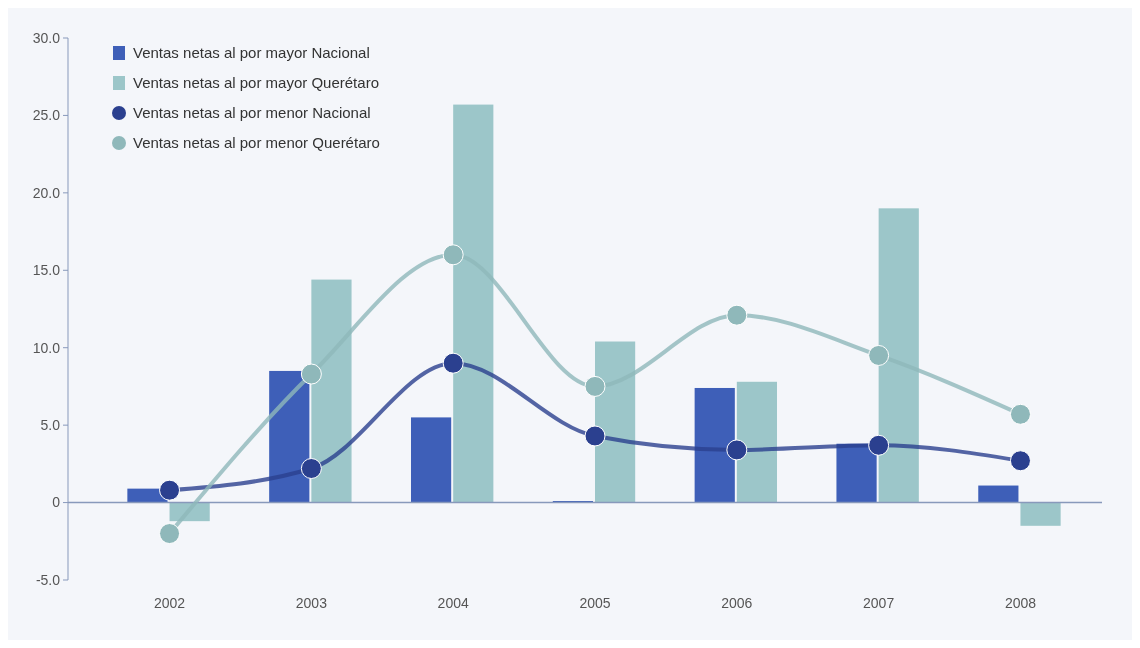 This screenshot has height=648, width=1140. What do you see at coordinates (46, 115) in the screenshot?
I see `y-tick-label: 25.0` at bounding box center [46, 115].